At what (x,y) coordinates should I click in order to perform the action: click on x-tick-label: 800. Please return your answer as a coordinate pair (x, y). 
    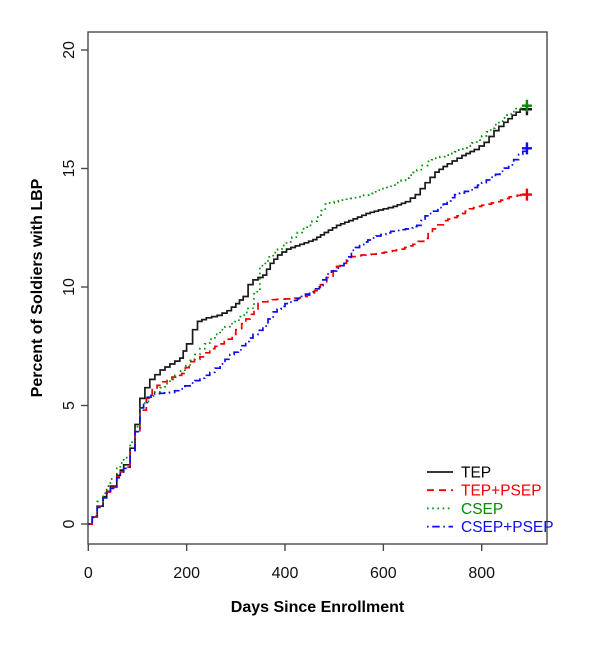
    Looking at the image, I should click on (481, 573).